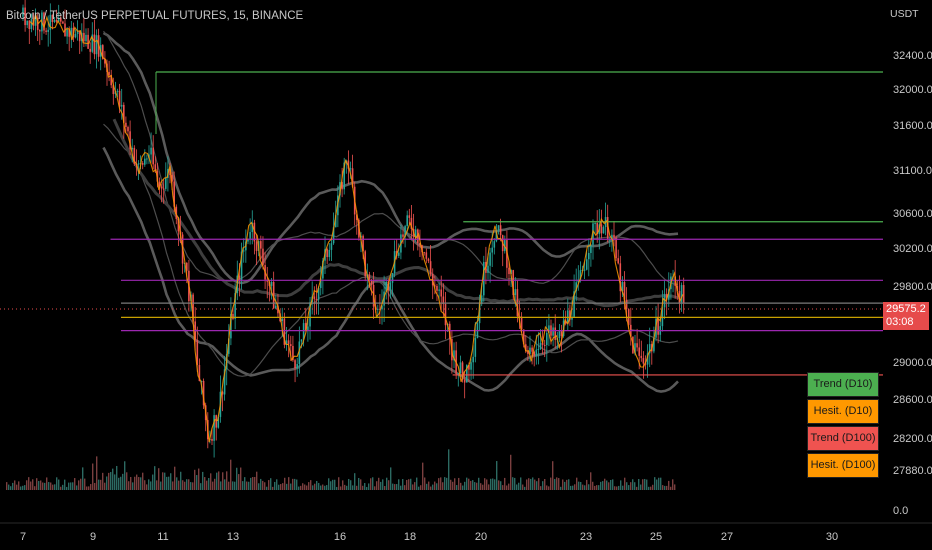 This screenshot has width=932, height=550. What do you see at coordinates (832, 537) in the screenshot?
I see `x-tick-label: 30` at bounding box center [832, 537].